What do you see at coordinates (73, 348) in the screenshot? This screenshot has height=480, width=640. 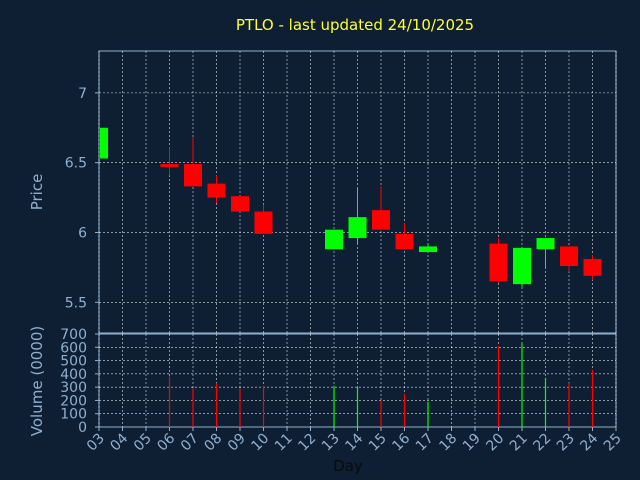 I see `volume-tick-label: 600` at bounding box center [73, 348].